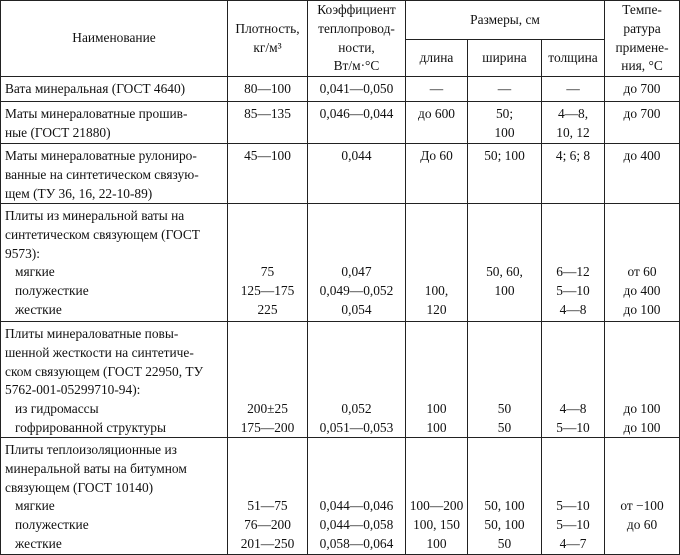  Describe the element at coordinates (573, 58) in the screenshot. I see `header-thickness: толщина` at that location.